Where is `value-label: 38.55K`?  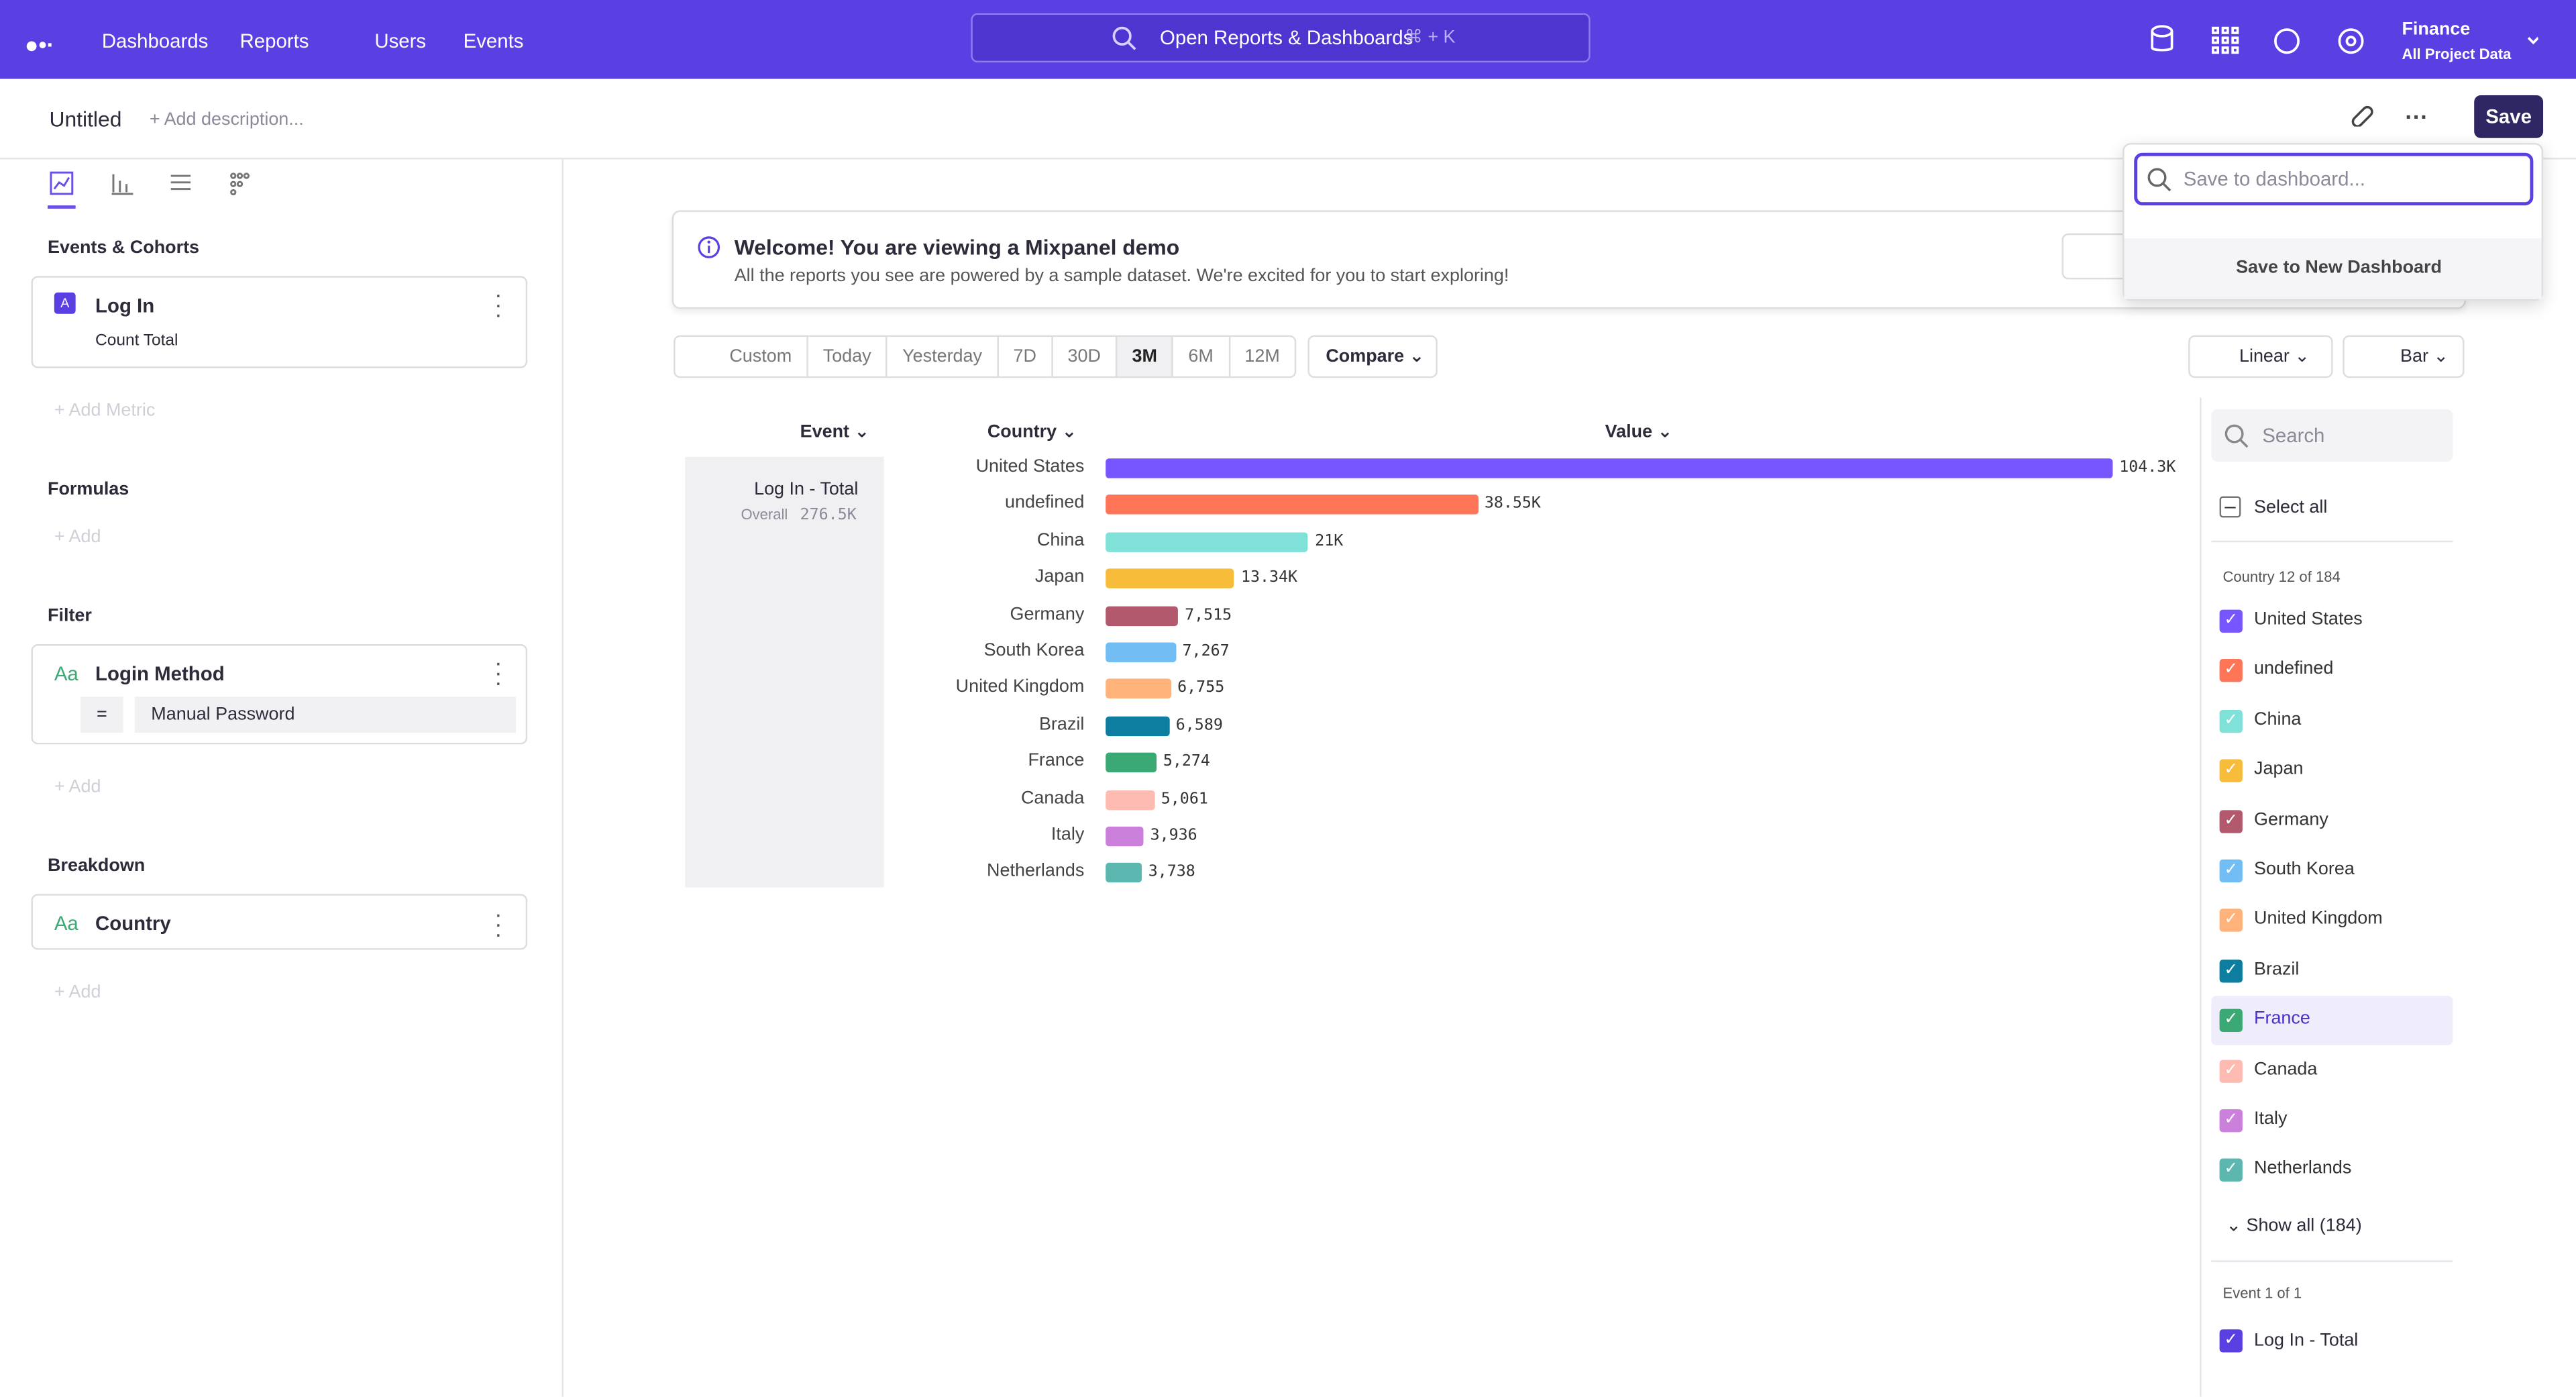 value-label: 38.55K is located at coordinates (1513, 504).